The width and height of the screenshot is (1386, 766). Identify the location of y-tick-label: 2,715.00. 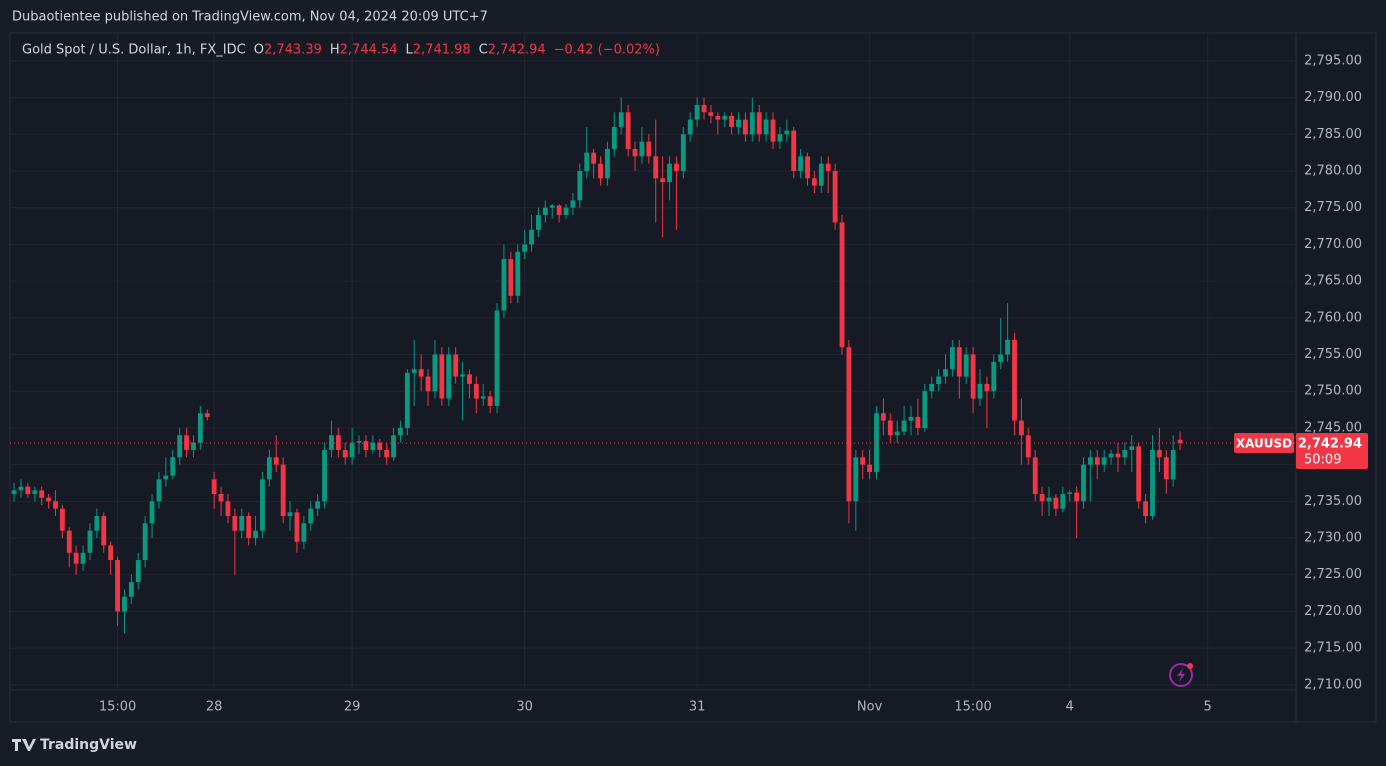
(1333, 648).